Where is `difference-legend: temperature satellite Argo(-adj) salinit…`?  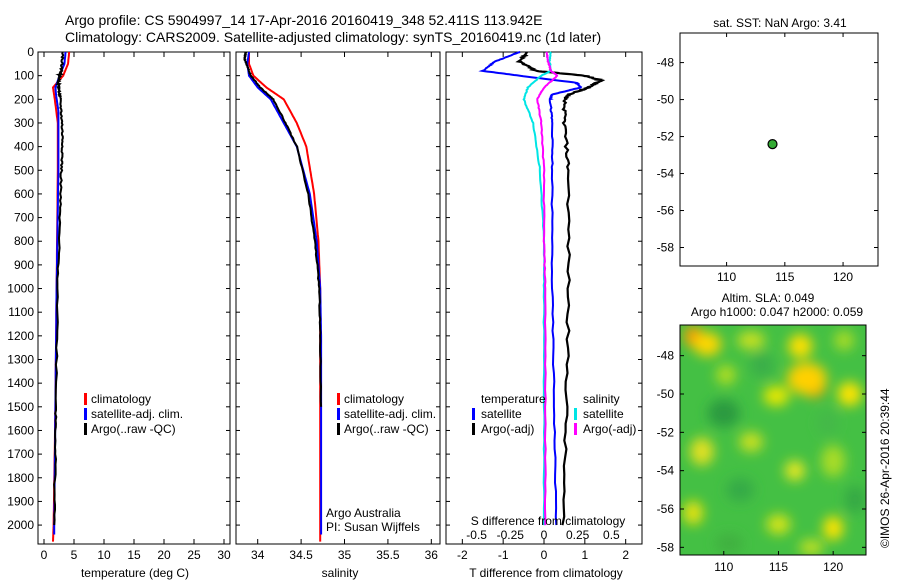
difference-legend: temperature satellite Argo(-adj) salinit… is located at coordinates (554, 414).